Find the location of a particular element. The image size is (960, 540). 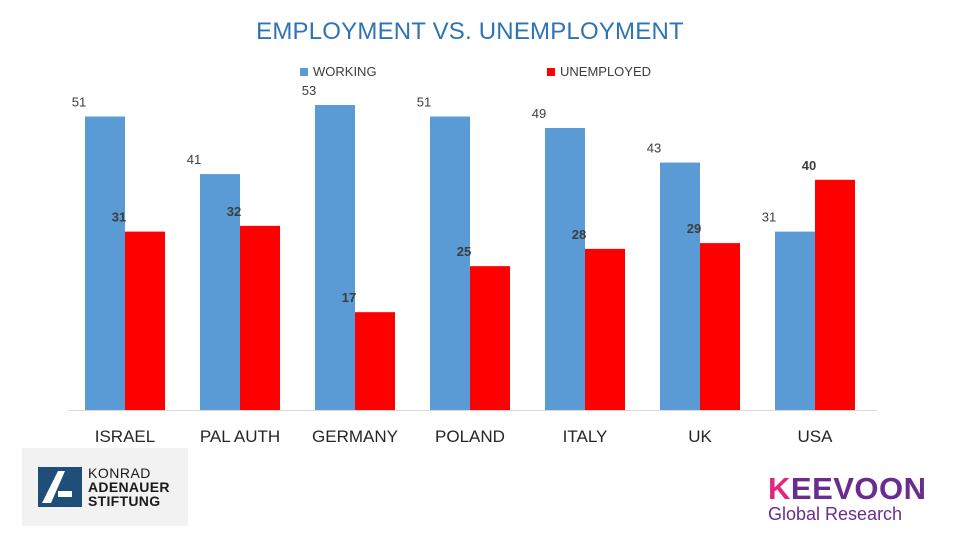

keevoon-subtitle: Global Research is located at coordinates (835, 514).